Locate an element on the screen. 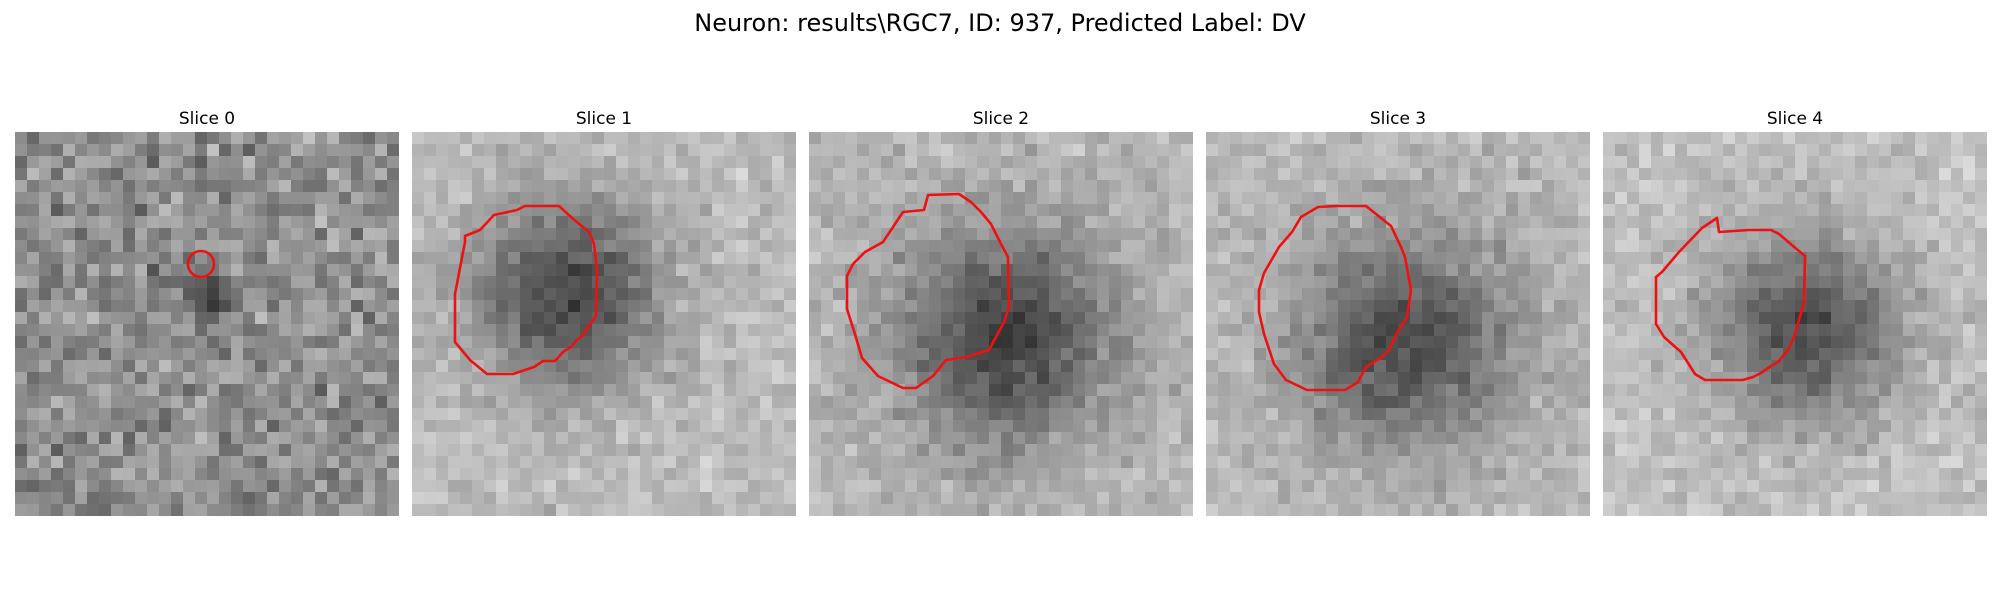 This screenshot has height=600, width=2000. panel-slice-1: Slice 1 is located at coordinates (604, 312).